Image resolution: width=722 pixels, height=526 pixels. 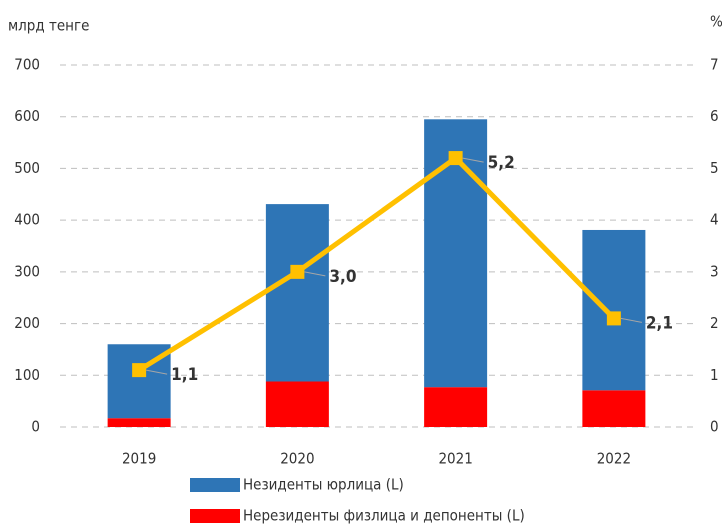 What do you see at coordinates (714, 116) in the screenshot?
I see `y2-tick-label: 6` at bounding box center [714, 116].